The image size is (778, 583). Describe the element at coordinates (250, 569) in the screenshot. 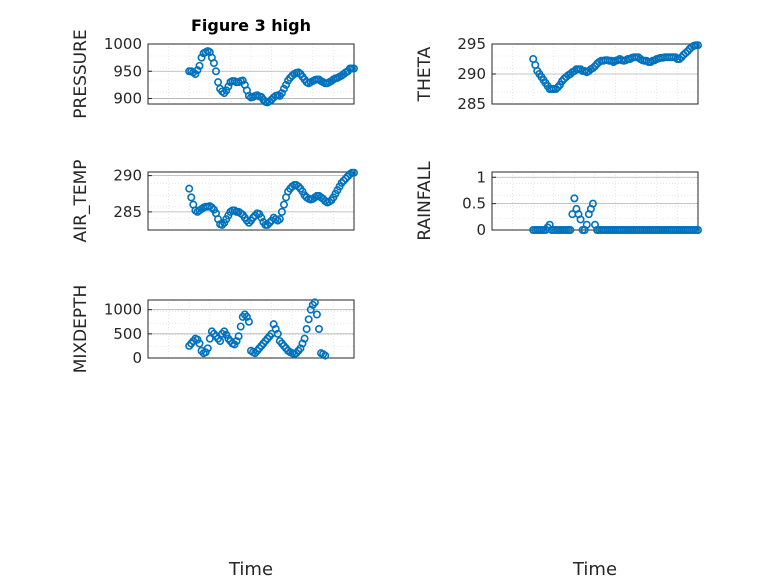

I see `x-axis-label-left: Time` at that location.